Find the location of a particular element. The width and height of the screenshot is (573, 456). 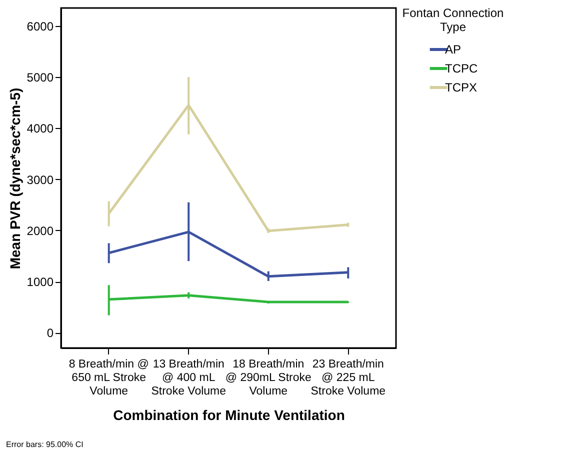

legend-label: AP is located at coordinates (453, 49).